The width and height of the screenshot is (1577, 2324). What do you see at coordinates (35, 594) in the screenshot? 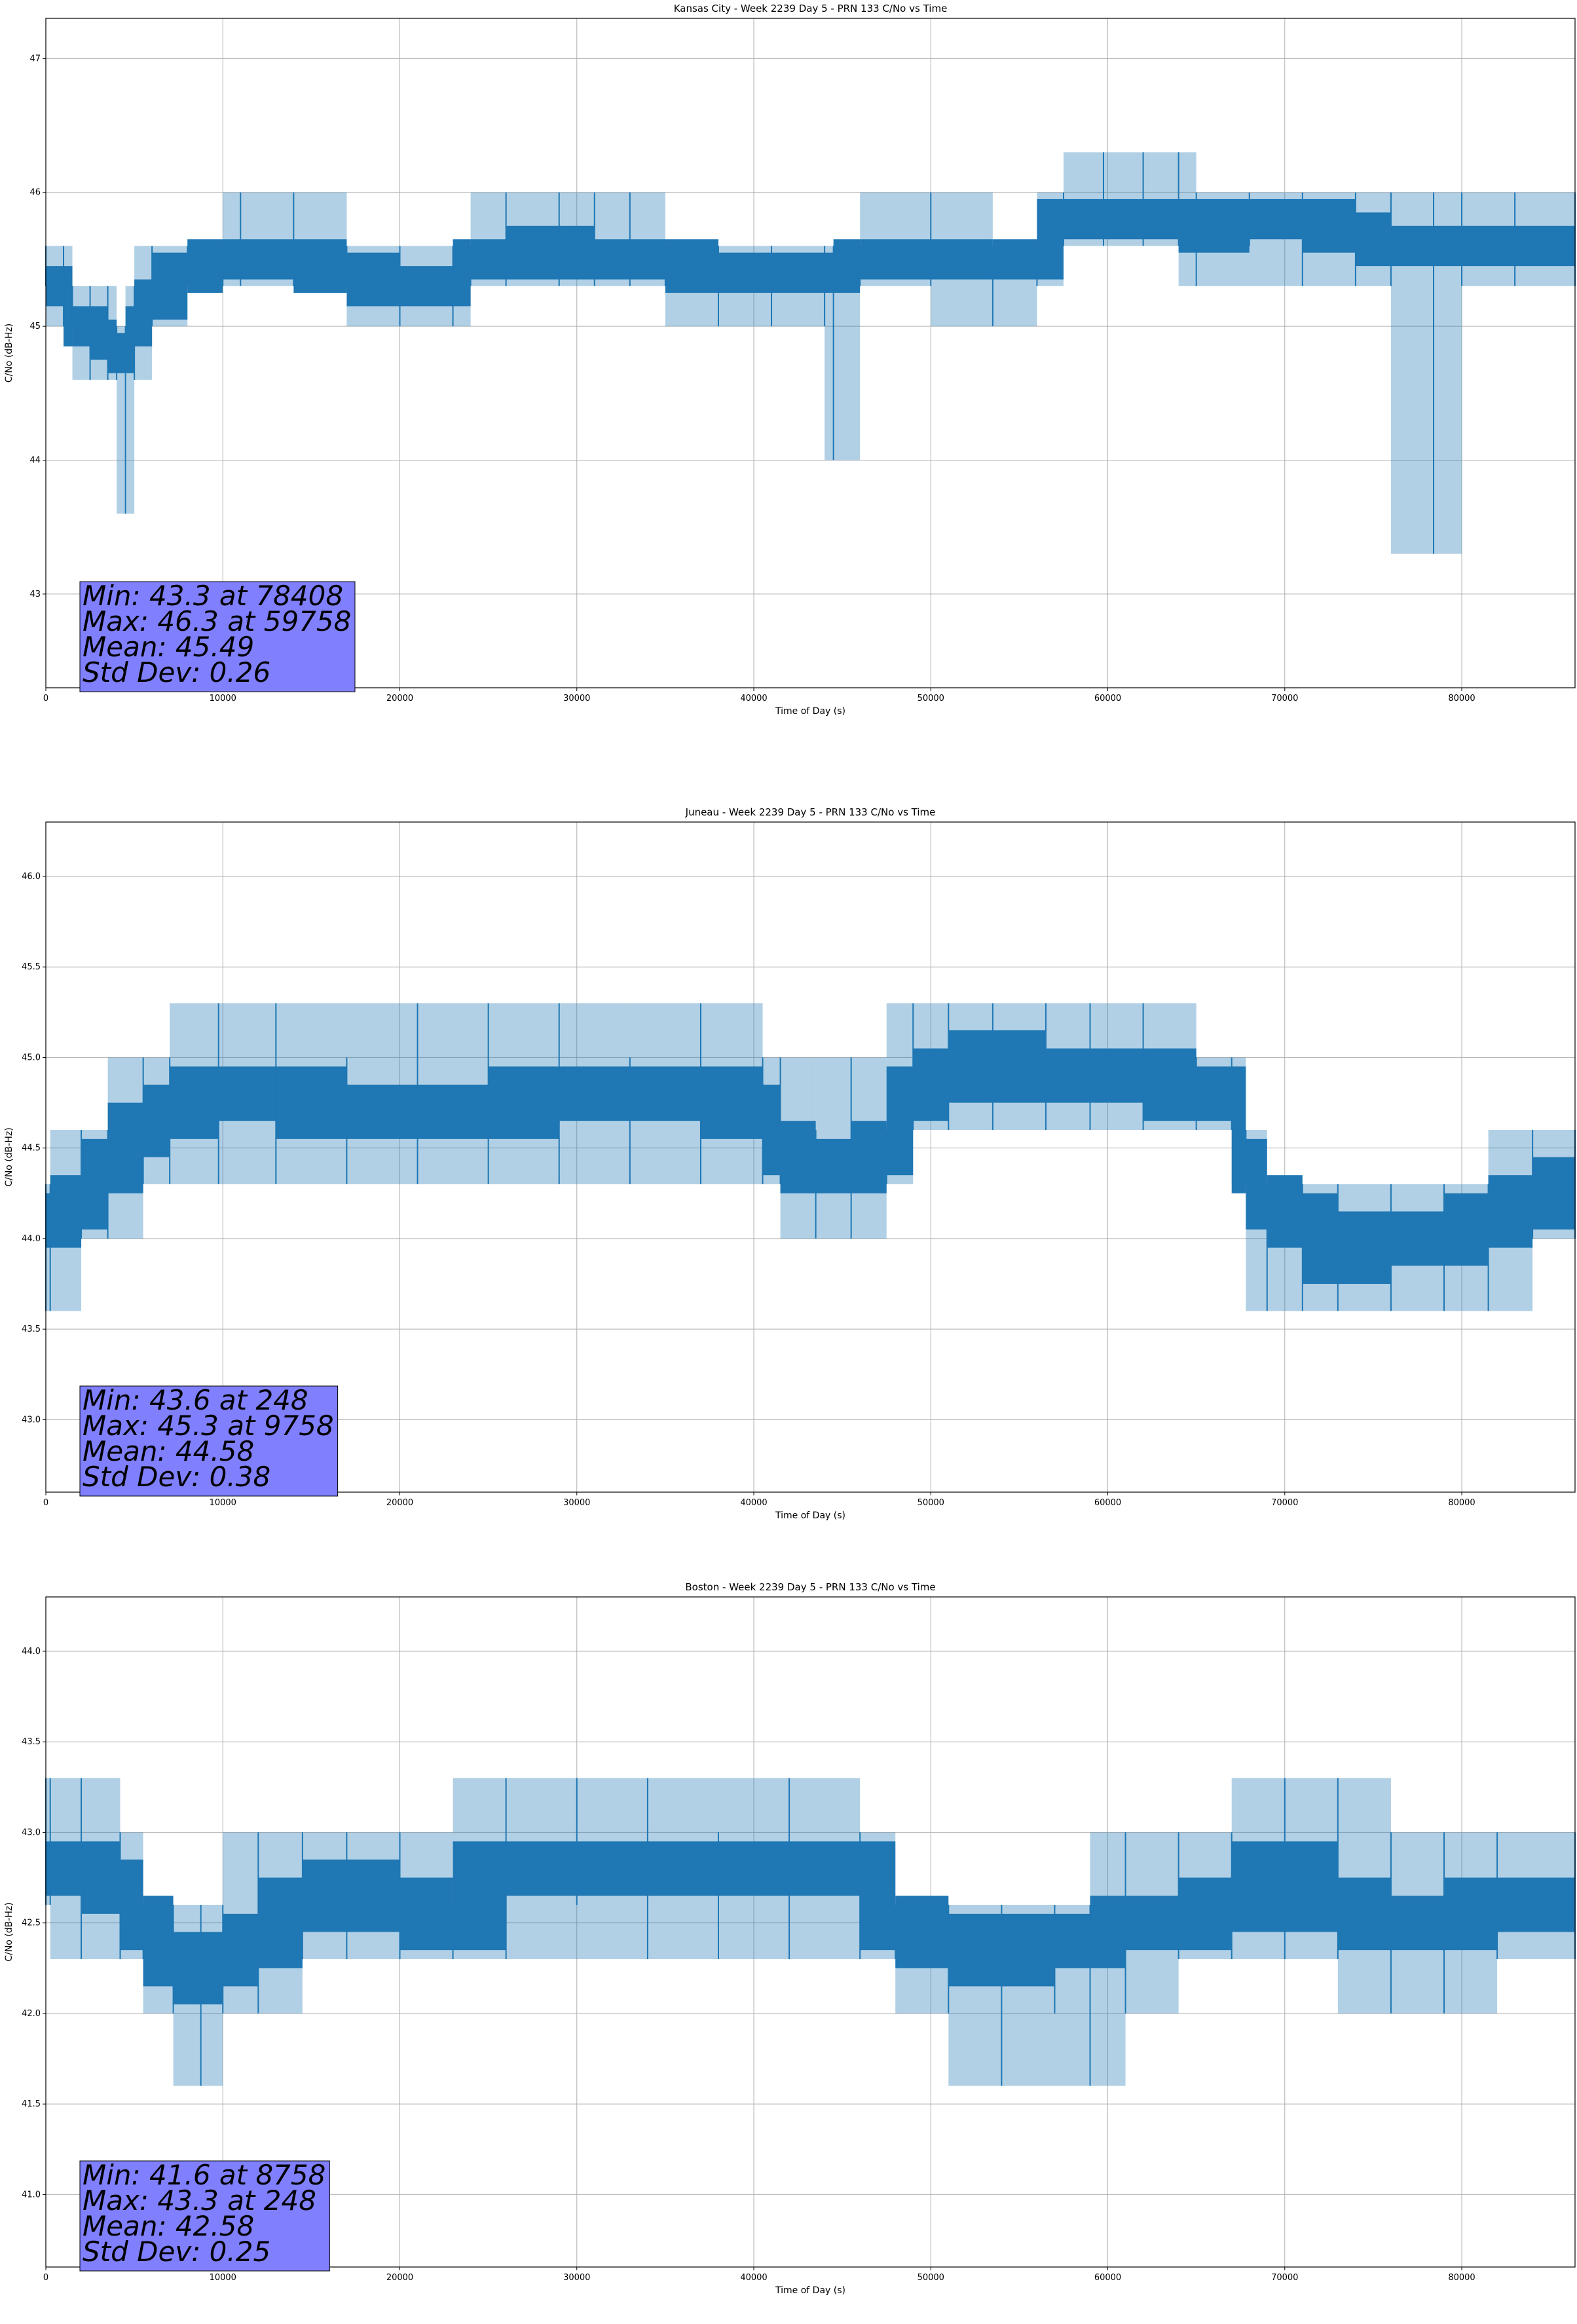
I see `y-tick-label: 43` at bounding box center [35, 594].